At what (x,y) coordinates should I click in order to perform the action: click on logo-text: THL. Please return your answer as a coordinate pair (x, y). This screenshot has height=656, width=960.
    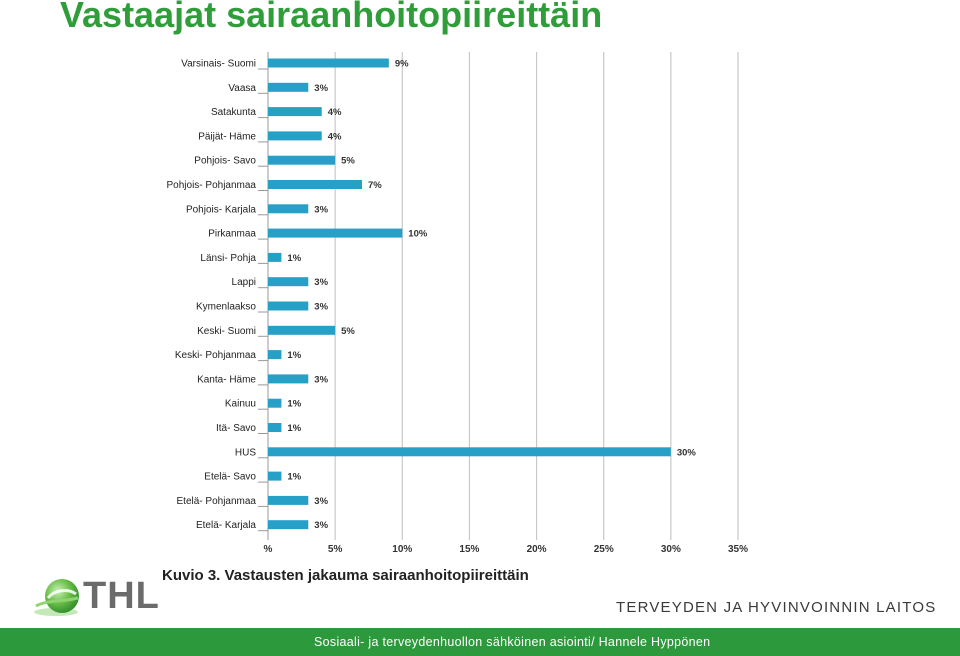
    Looking at the image, I should click on (121, 596).